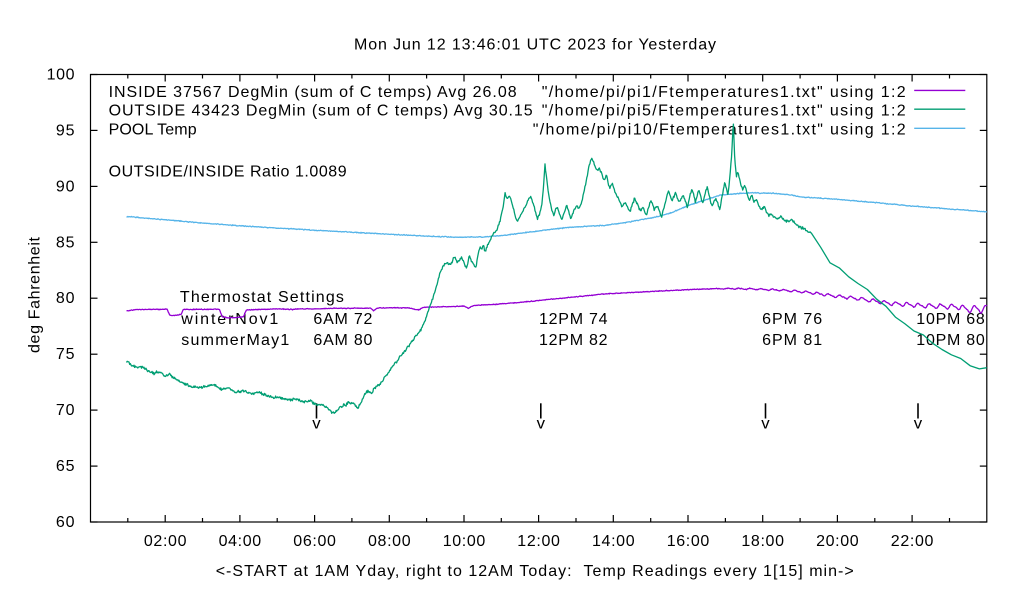 The width and height of the screenshot is (1020, 600). Describe the element at coordinates (228, 172) in the screenshot. I see `svg-text: OUTSIDE/INSIDE Ratio 1.0089` at that location.